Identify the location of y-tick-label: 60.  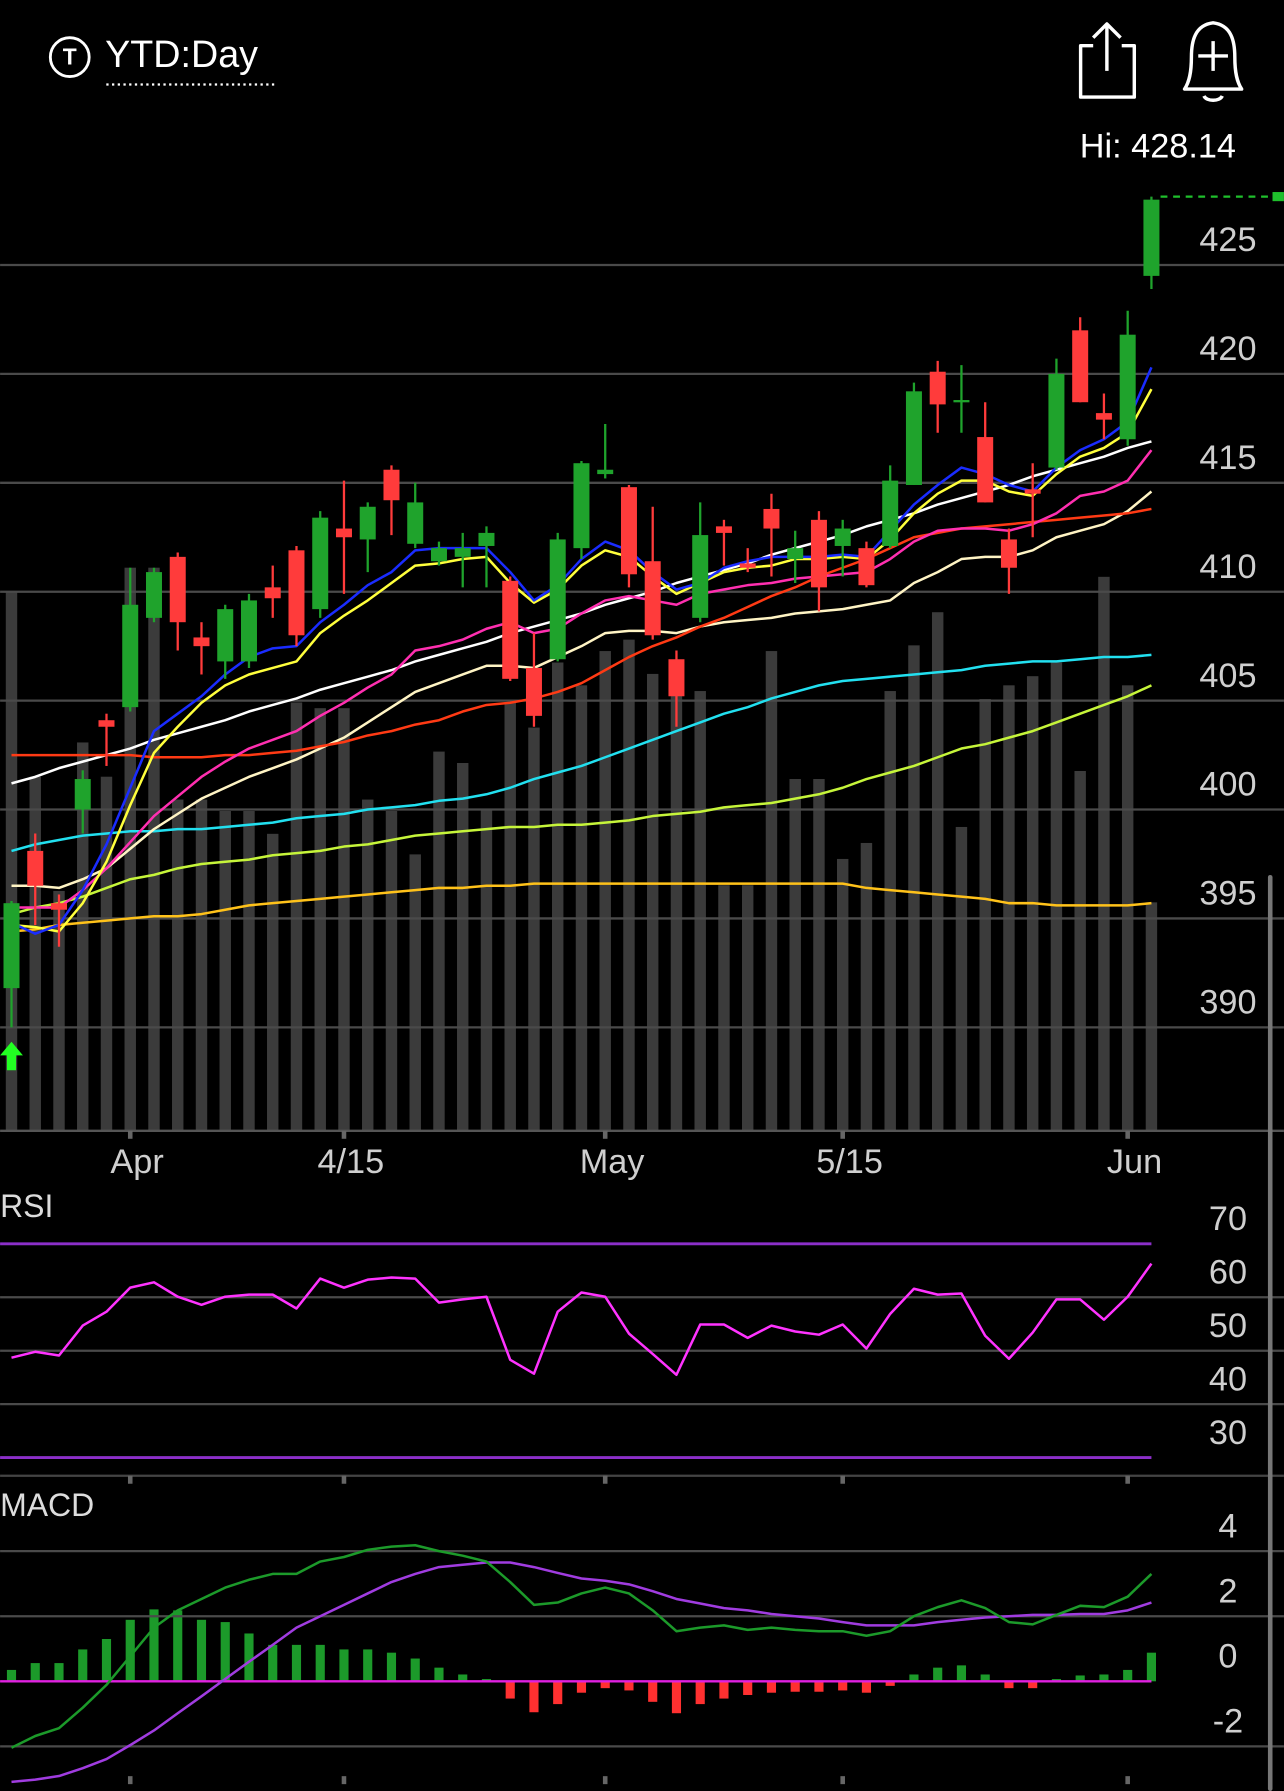
(1228, 1272).